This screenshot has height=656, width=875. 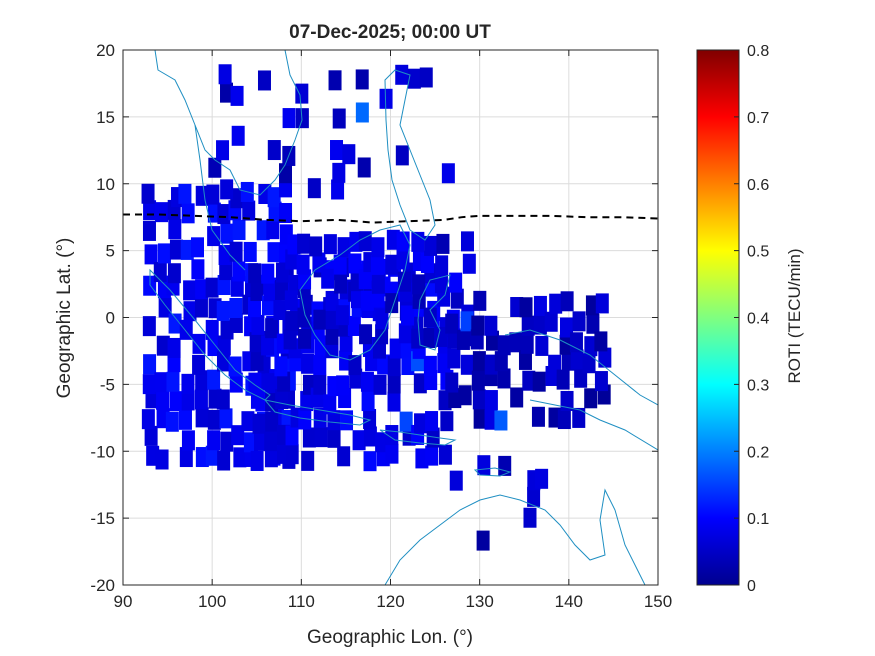 What do you see at coordinates (515, 536) in the screenshot?
I see `coast-australia` at bounding box center [515, 536].